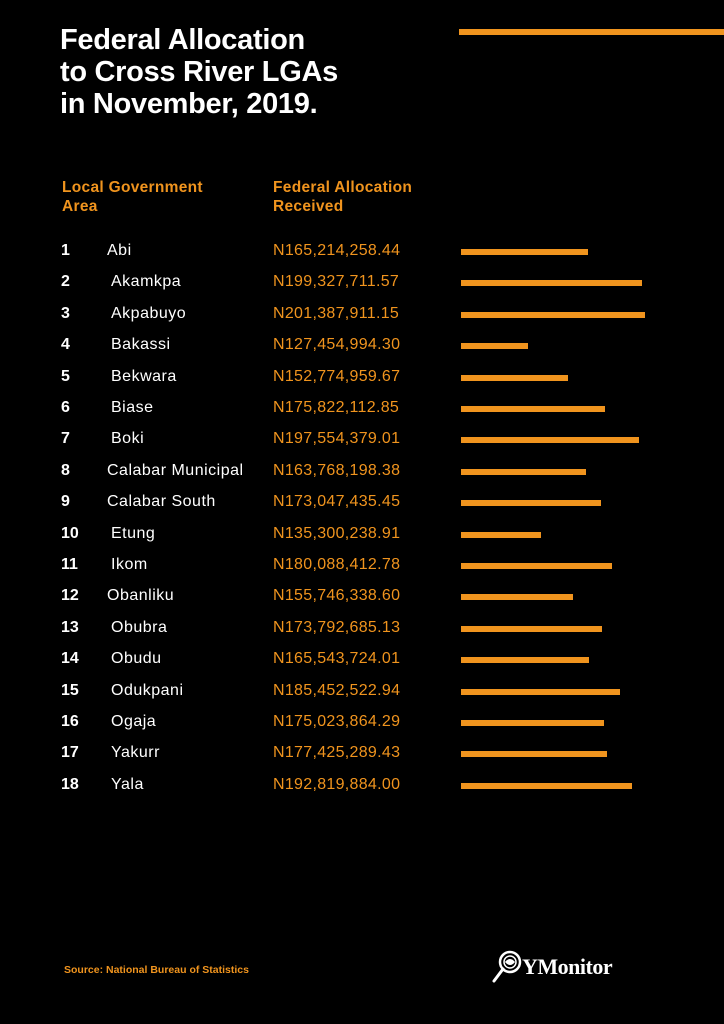 The image size is (724, 1024). What do you see at coordinates (129, 564) in the screenshot?
I see `lga-name: Ikom` at bounding box center [129, 564].